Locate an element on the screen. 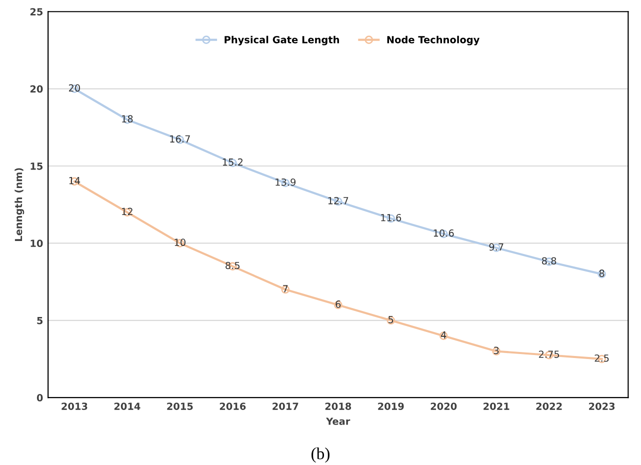 This screenshot has width=641, height=465. data-label: 2.75 is located at coordinates (549, 354).